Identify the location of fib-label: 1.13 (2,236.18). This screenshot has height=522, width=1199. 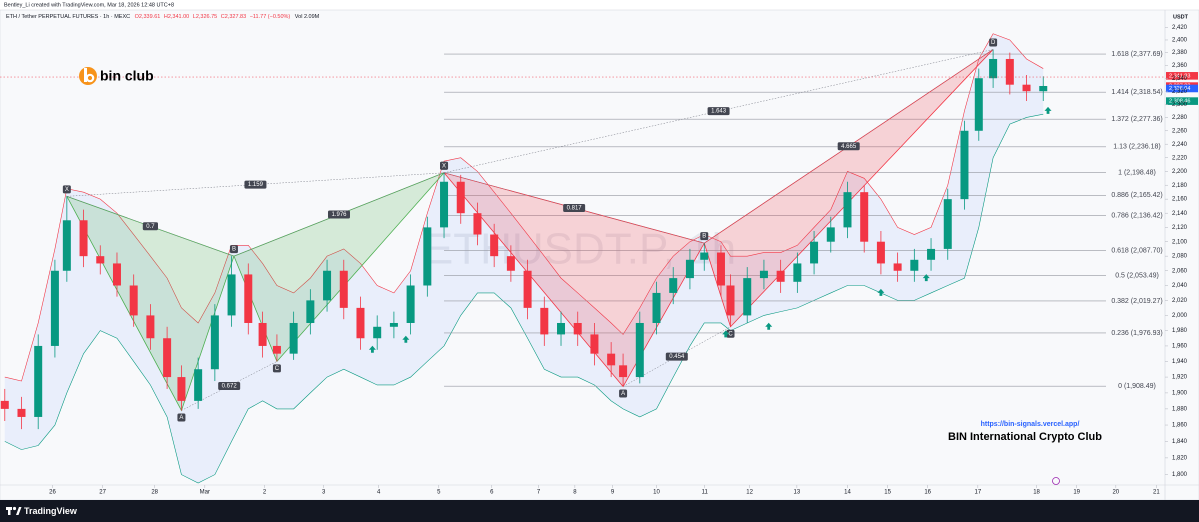
(1136, 147).